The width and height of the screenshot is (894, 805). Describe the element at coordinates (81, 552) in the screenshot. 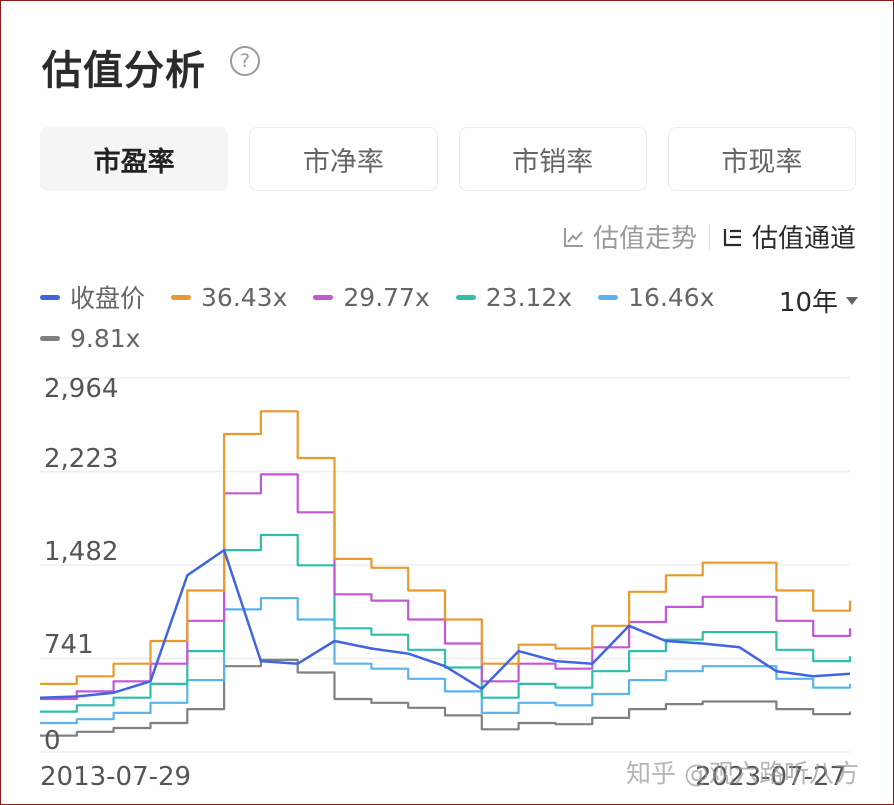

I see `y-tick-label: 1,482` at that location.